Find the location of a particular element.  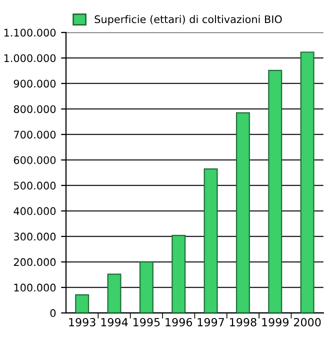

y-tick-label: 700.000 is located at coordinates (35, 134).